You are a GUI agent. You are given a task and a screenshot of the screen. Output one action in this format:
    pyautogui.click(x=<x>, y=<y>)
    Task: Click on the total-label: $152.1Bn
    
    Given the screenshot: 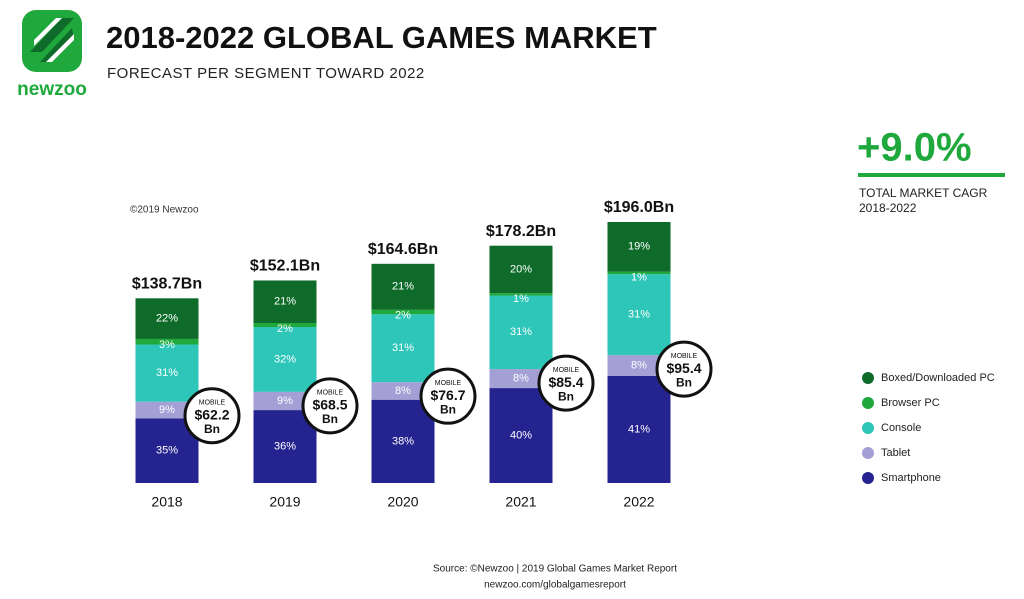 What is the action you would take?
    pyautogui.click(x=285, y=266)
    